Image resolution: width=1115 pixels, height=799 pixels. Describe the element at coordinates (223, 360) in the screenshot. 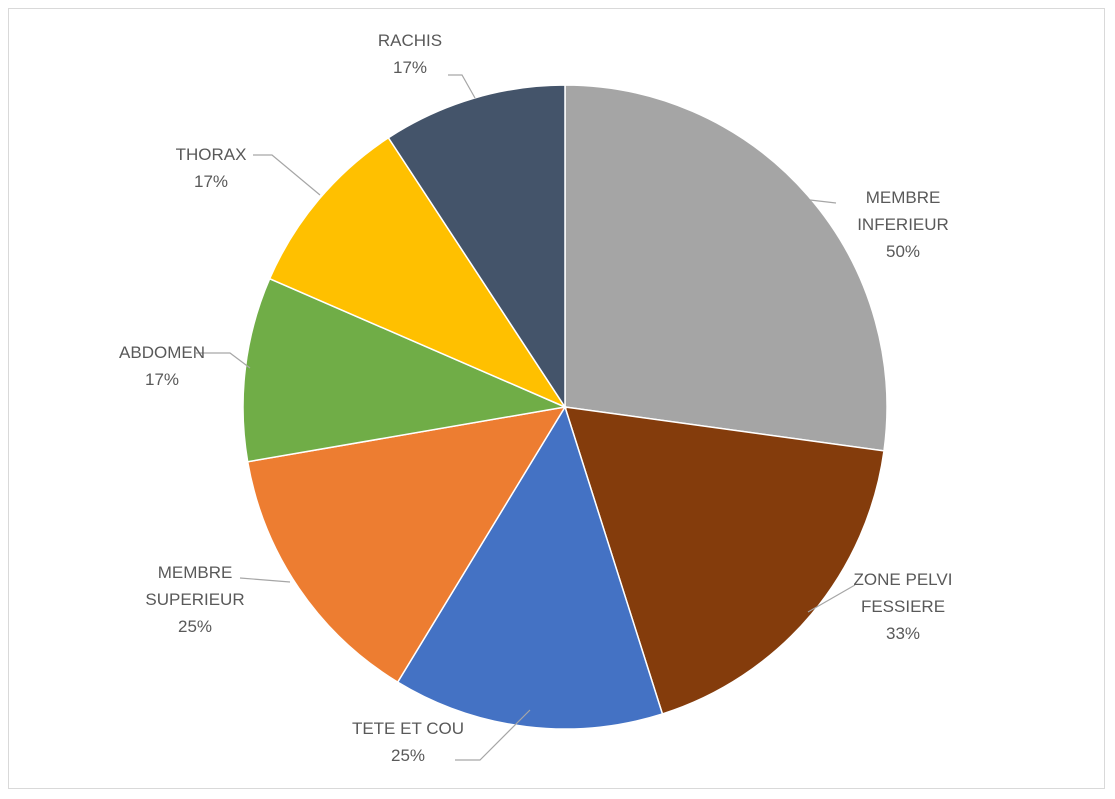

I see `leader-line-abdomen` at that location.